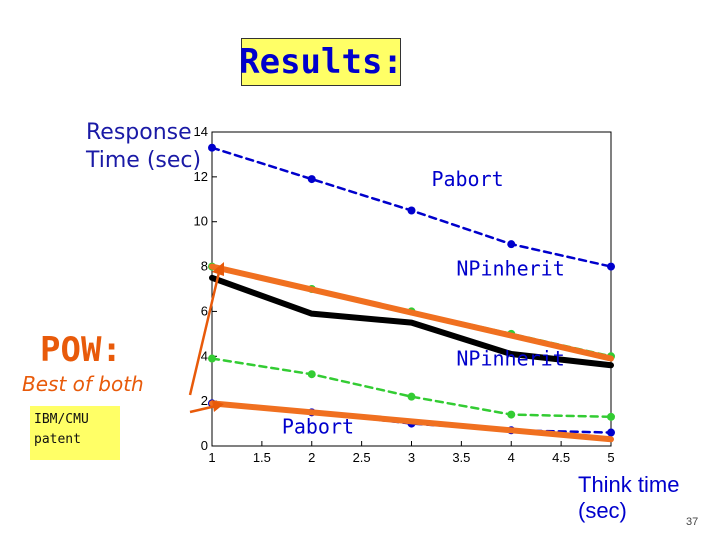 The width and height of the screenshot is (720, 540). Describe the element at coordinates (692, 522) in the screenshot. I see `page-number: 37` at that location.